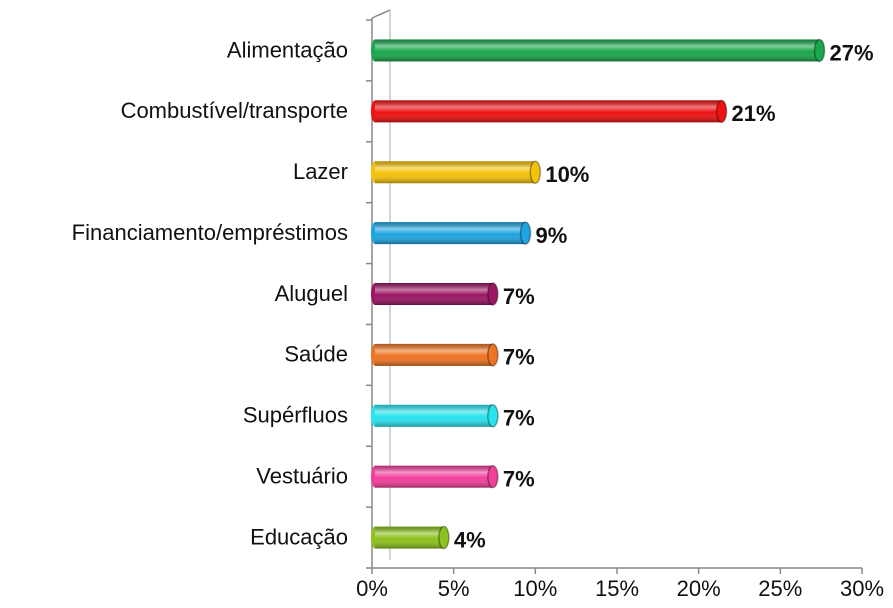 The width and height of the screenshot is (893, 608). I want to click on x-tick-label: 25%, so click(780, 588).